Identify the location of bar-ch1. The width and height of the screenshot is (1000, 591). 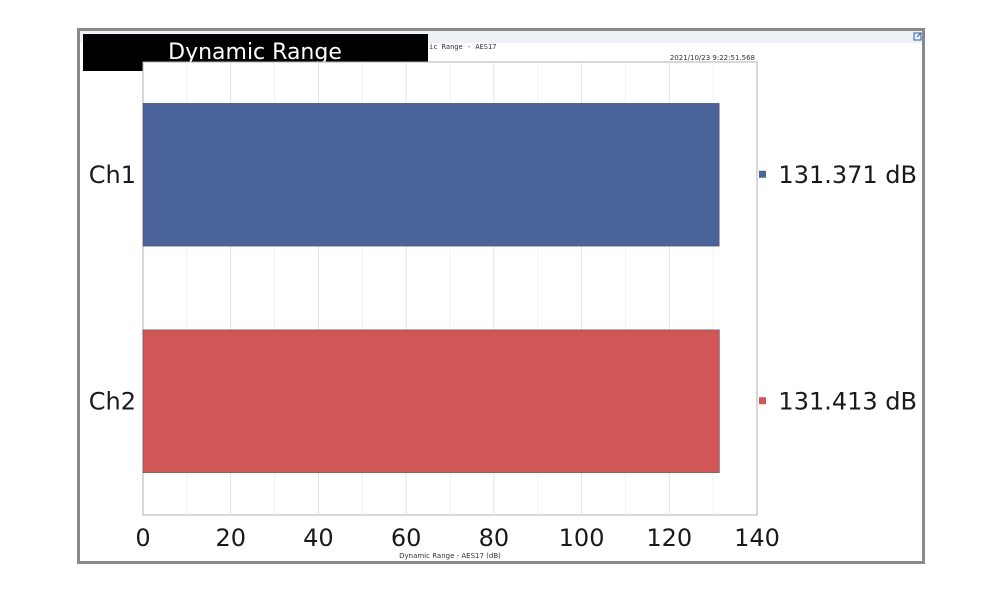
(431, 175).